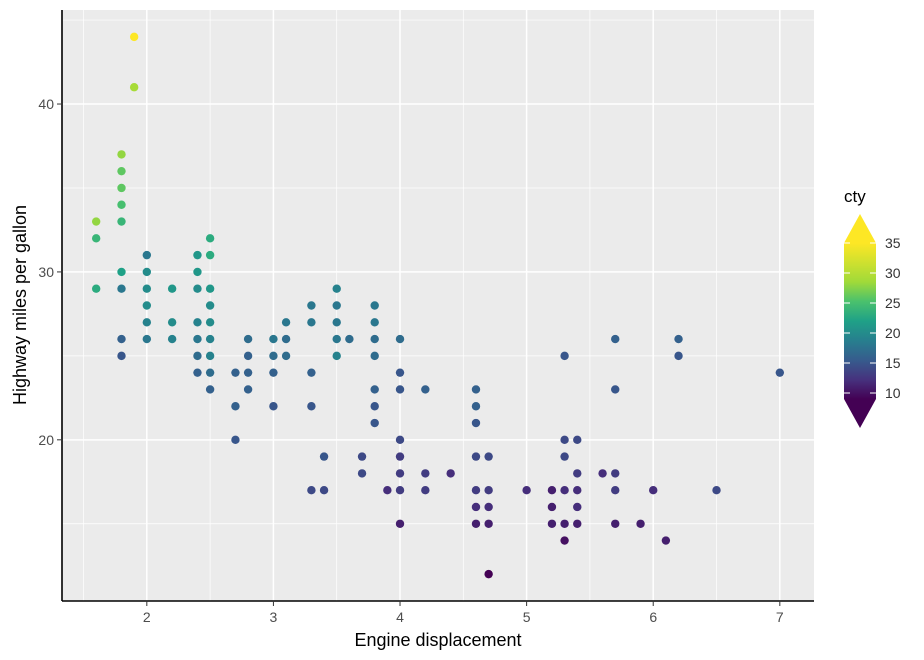 The width and height of the screenshot is (924, 660). Describe the element at coordinates (147, 617) in the screenshot. I see `x-tick-label: 2` at that location.